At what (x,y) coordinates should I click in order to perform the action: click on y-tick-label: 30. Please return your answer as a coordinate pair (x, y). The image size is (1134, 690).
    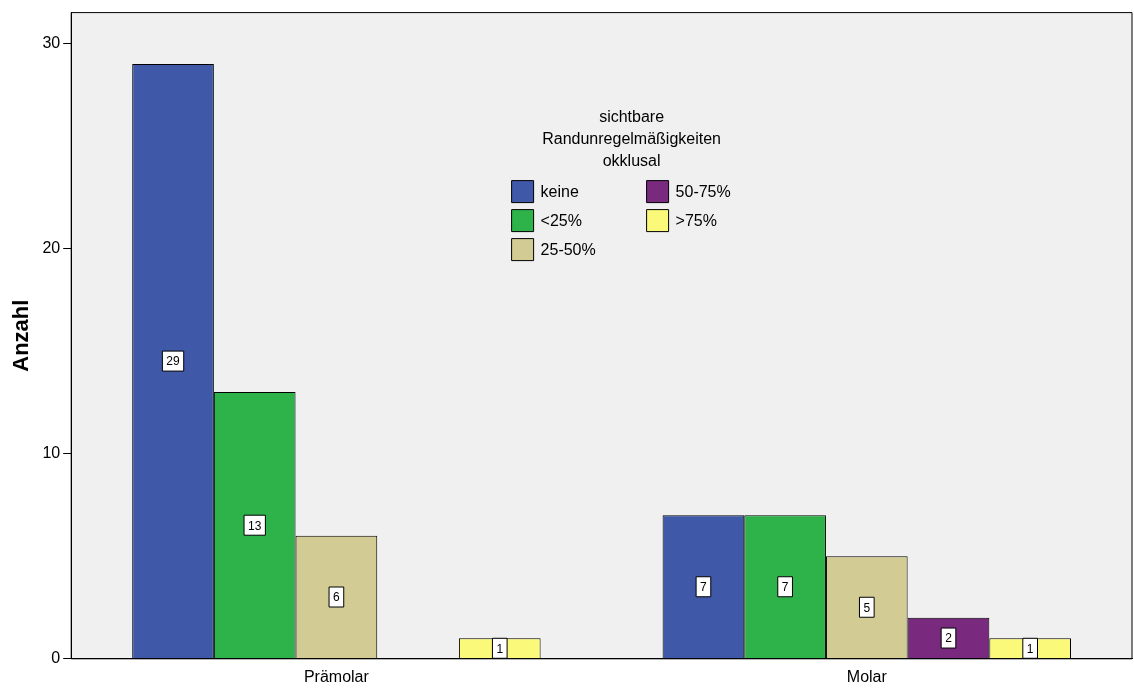
    Looking at the image, I should click on (51, 42).